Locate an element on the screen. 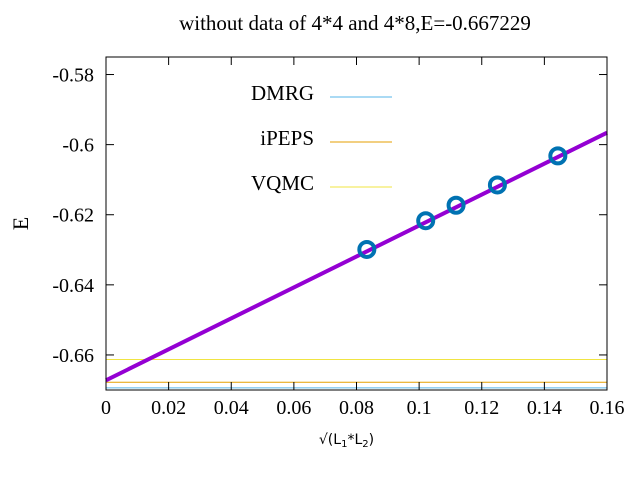 The image size is (640, 480). x-axis-label: √(L1*L2) is located at coordinates (346, 441).